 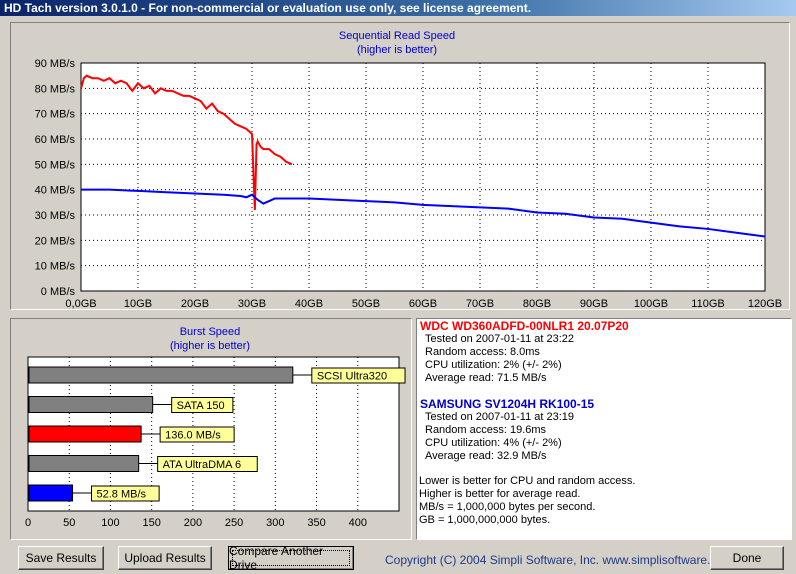 What do you see at coordinates (55, 89) in the screenshot?
I see `seq-y-tick-label: 80 MB/s` at bounding box center [55, 89].